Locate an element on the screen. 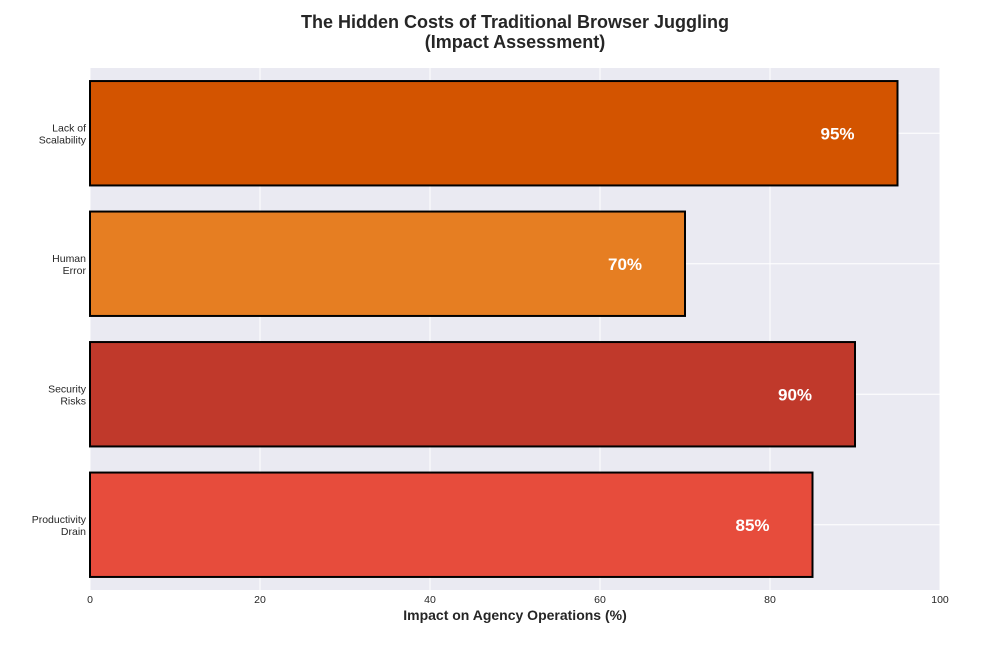 The width and height of the screenshot is (996, 648). data-label: 70% is located at coordinates (625, 264).